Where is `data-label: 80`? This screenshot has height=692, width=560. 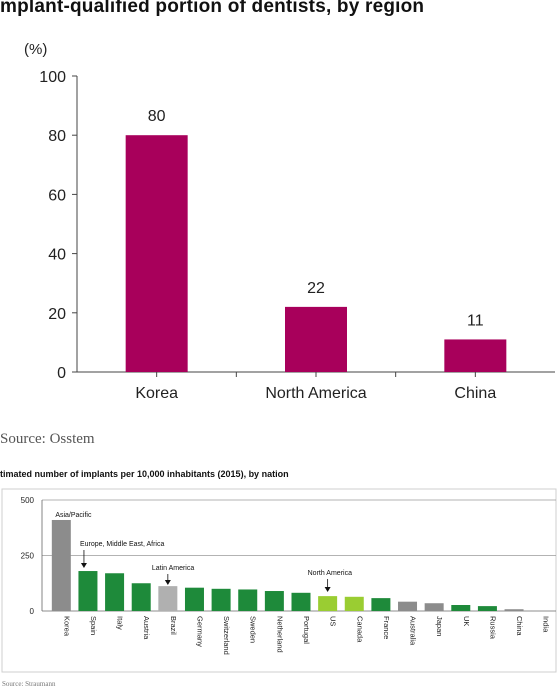 data-label: 80 is located at coordinates (157, 116).